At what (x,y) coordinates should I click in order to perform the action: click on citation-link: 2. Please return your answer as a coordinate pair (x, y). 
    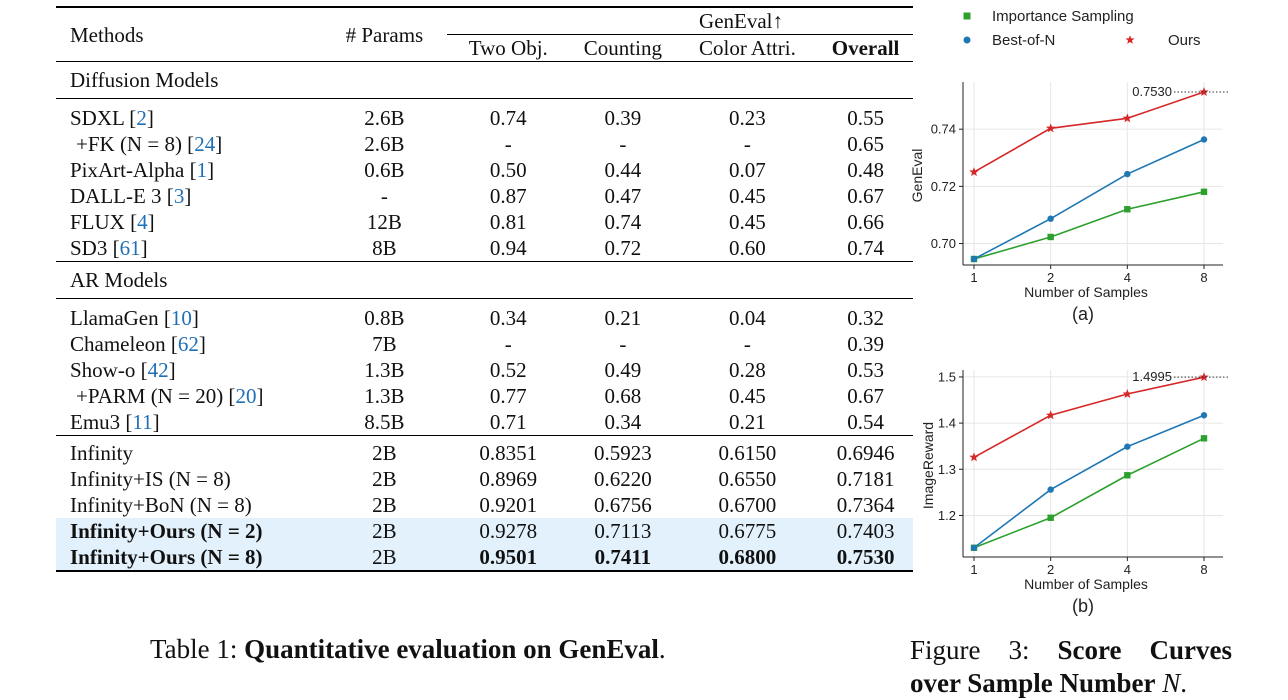
    Looking at the image, I should click on (141, 118).